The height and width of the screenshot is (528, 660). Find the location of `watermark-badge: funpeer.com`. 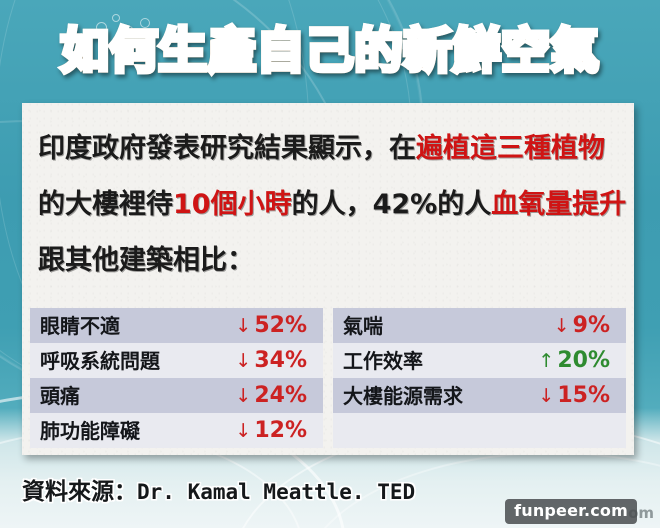

watermark-badge: funpeer.com is located at coordinates (571, 511).